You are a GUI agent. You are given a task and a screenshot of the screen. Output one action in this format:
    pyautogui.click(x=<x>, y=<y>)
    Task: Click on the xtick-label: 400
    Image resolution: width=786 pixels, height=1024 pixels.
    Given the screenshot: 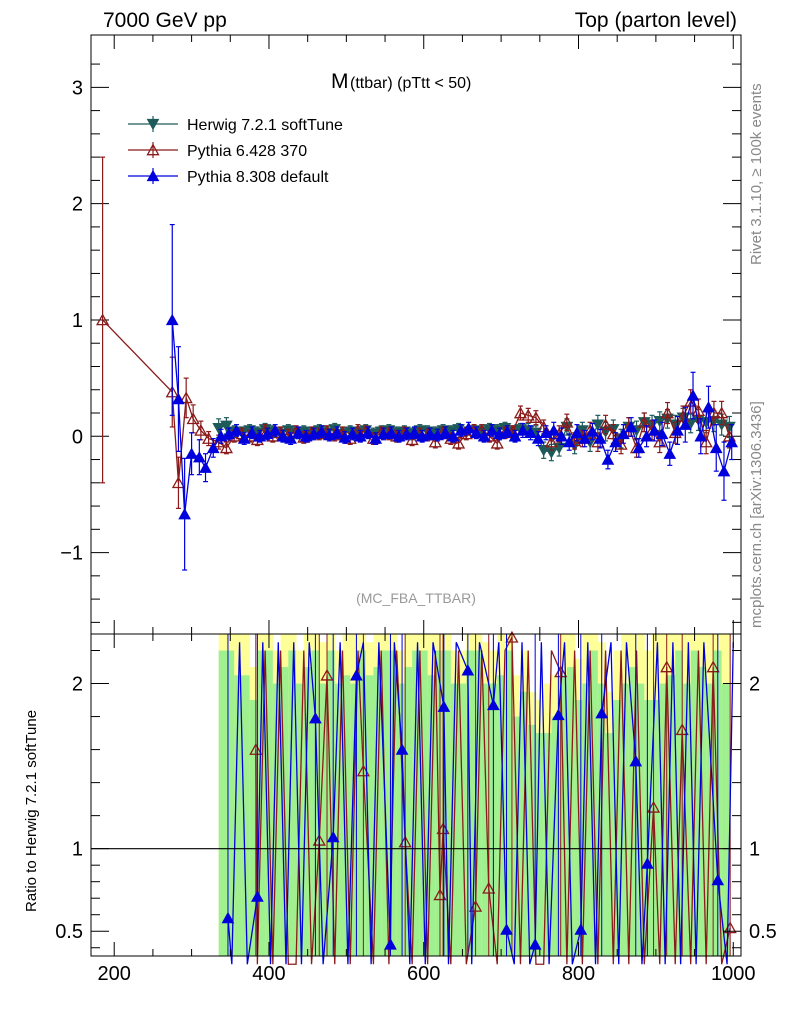 What is the action you would take?
    pyautogui.click(x=268, y=974)
    